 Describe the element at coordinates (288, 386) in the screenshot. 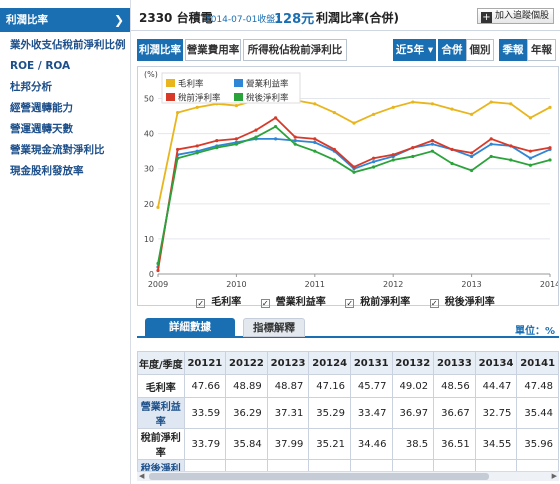

I see `table-cell: 48.87` at that location.